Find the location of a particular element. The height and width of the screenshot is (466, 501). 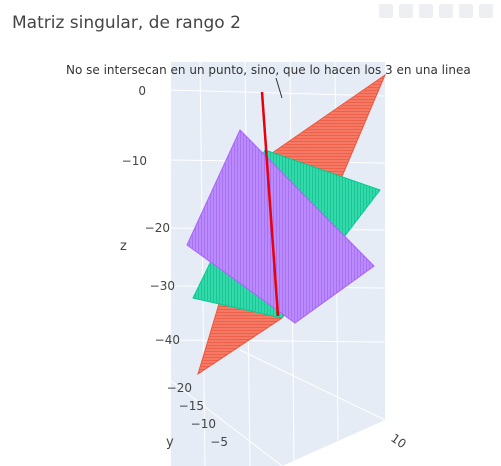

annotation-arrow is located at coordinates (279, 88).